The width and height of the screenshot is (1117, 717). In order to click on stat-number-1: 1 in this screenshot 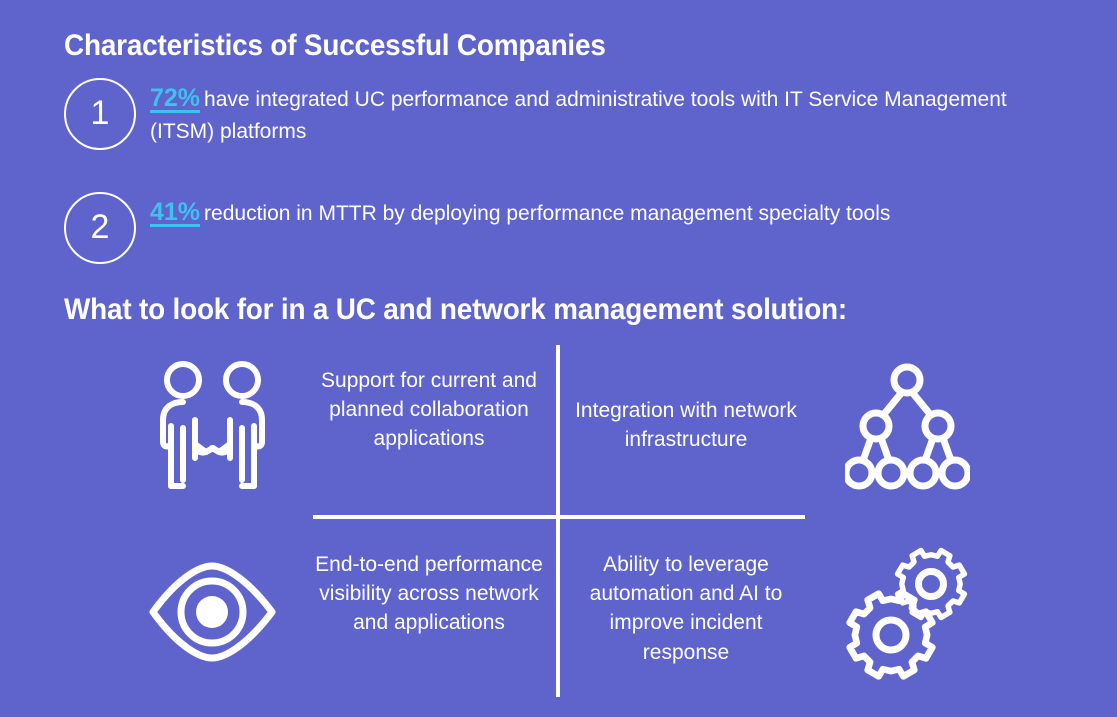, I will do `click(100, 113)`.